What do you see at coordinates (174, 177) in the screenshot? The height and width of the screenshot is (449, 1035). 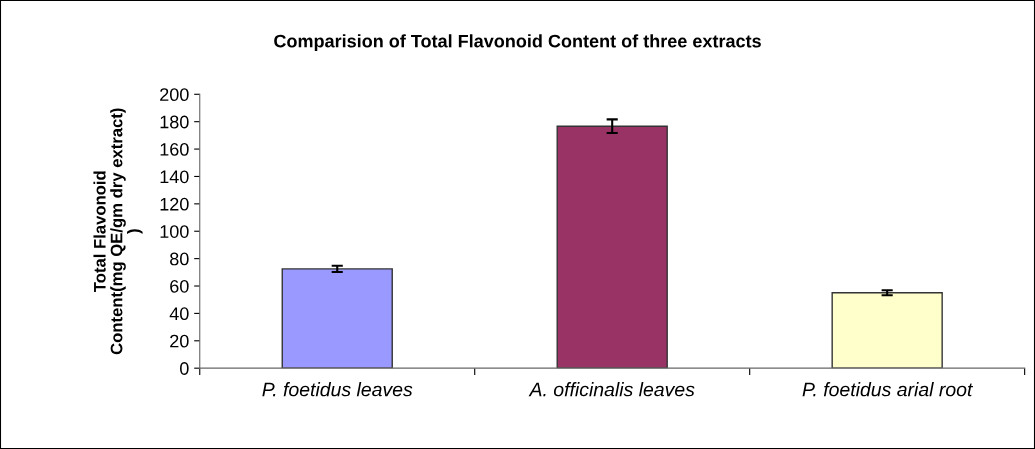 I see `y-tick-label: 140` at bounding box center [174, 177].